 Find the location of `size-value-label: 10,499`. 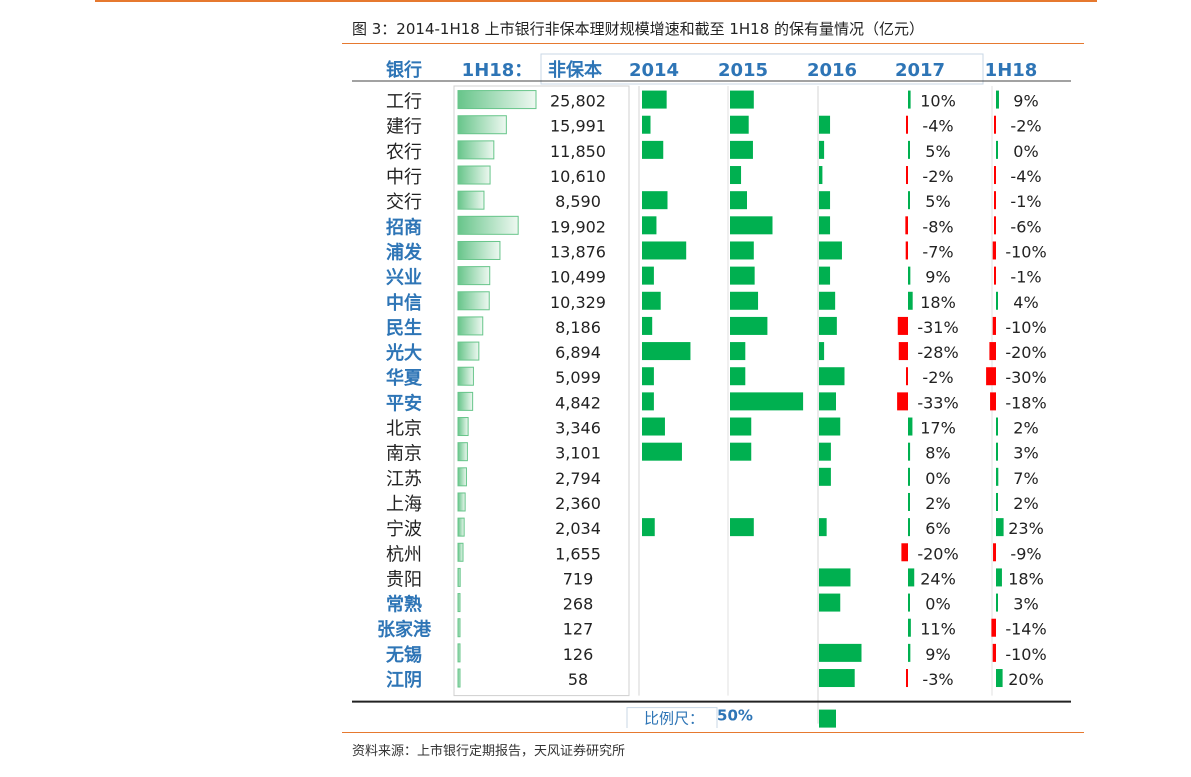

size-value-label: 10,499 is located at coordinates (578, 277).